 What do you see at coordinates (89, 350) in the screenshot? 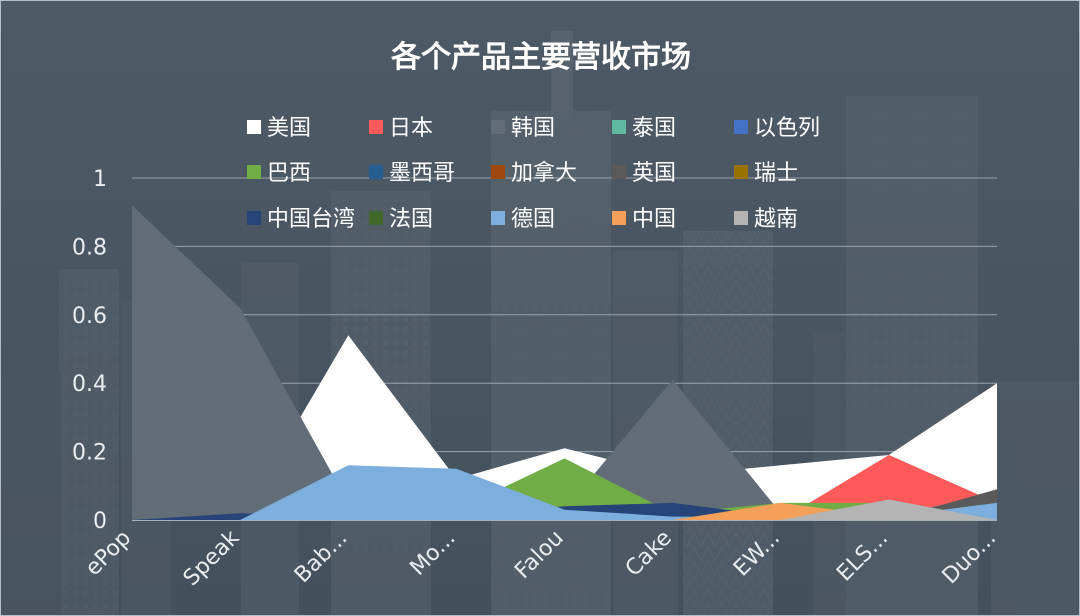
I see `y-axis: 0 0.2 0.4 0.6 0.8 1` at bounding box center [89, 350].